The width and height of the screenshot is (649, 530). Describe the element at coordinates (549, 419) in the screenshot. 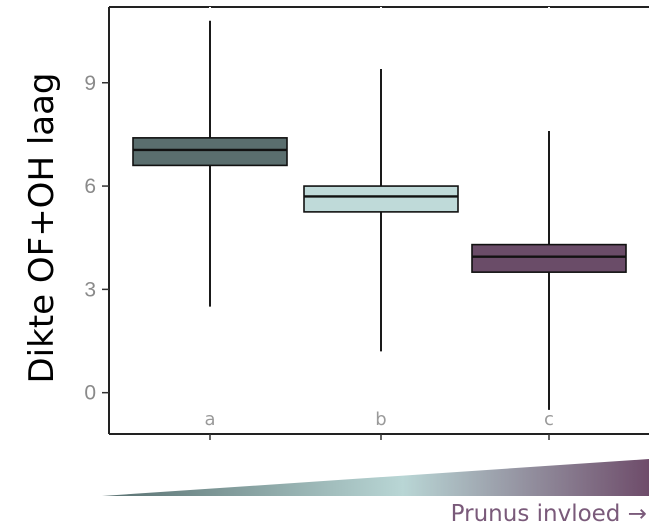

I see `group-label-c: c` at that location.